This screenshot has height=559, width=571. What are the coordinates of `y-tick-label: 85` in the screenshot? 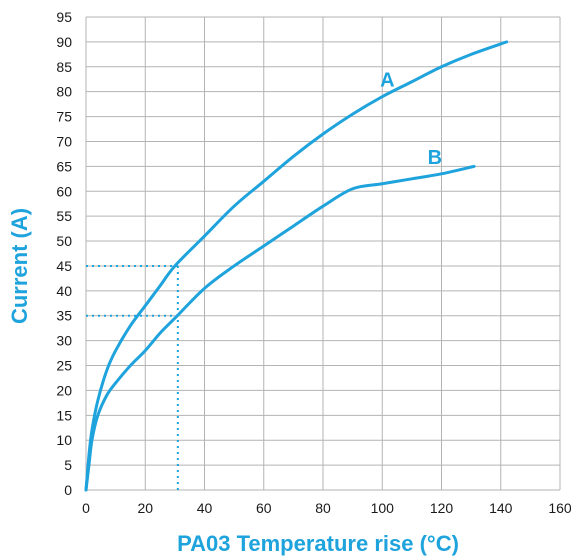 It's located at (64, 67).